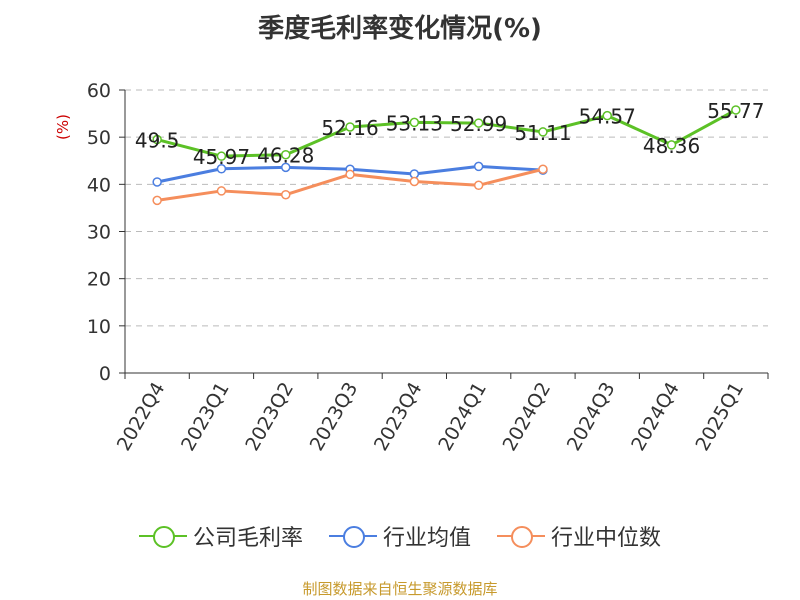 The height and width of the screenshot is (600, 800). Describe the element at coordinates (205, 417) in the screenshot. I see `x-tick-label: 2023Q1` at that location.